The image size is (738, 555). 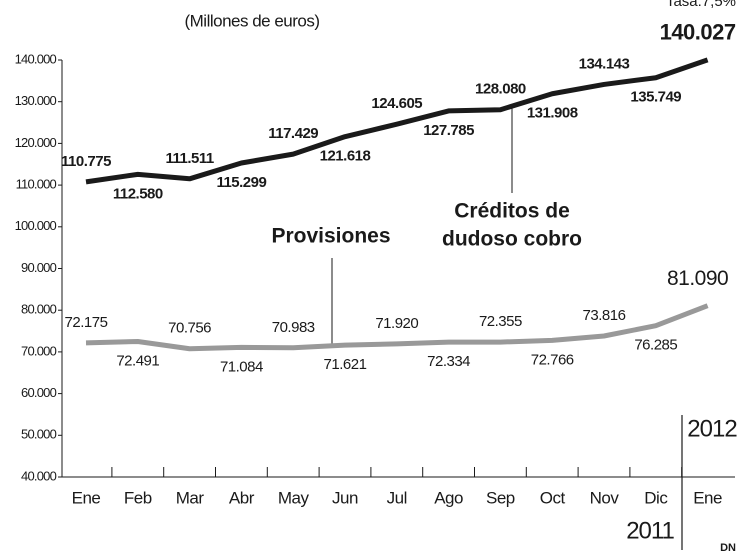 What do you see at coordinates (36, 58) in the screenshot?
I see `y-tick-label: 140.000` at bounding box center [36, 58].